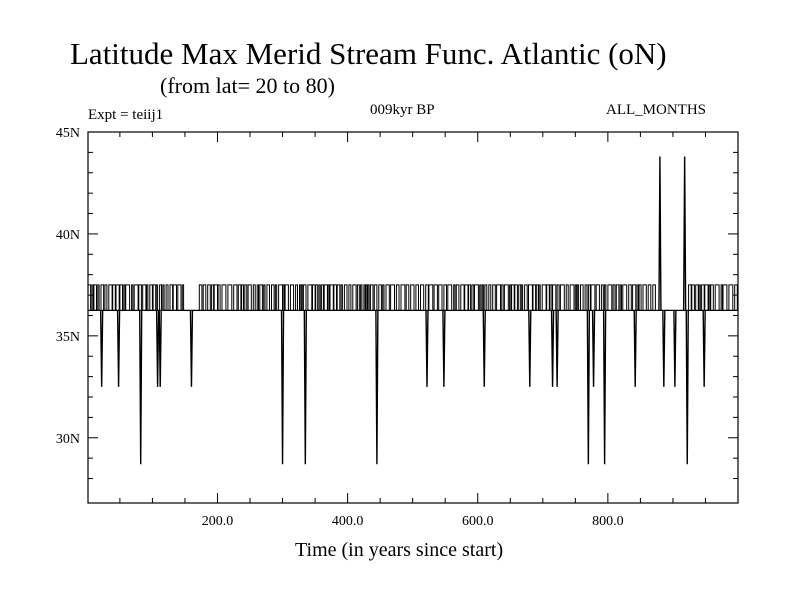  Describe the element at coordinates (402, 110) in the screenshot. I see `period-label: 009kyr BP` at that location.